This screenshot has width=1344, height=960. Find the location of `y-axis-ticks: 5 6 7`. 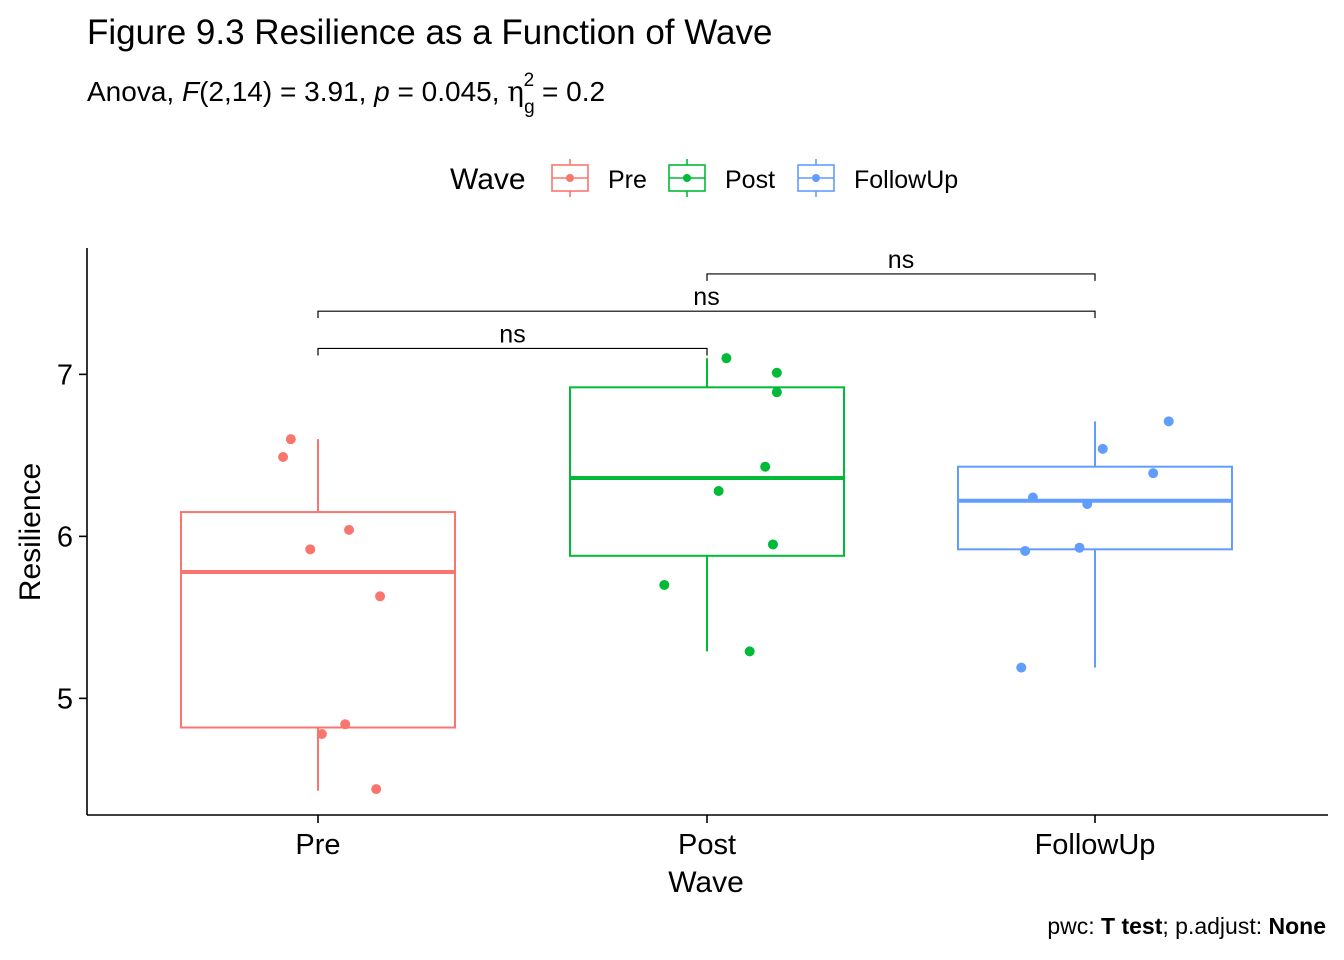

y-axis-ticks: 5 6 7 is located at coordinates (72, 537).